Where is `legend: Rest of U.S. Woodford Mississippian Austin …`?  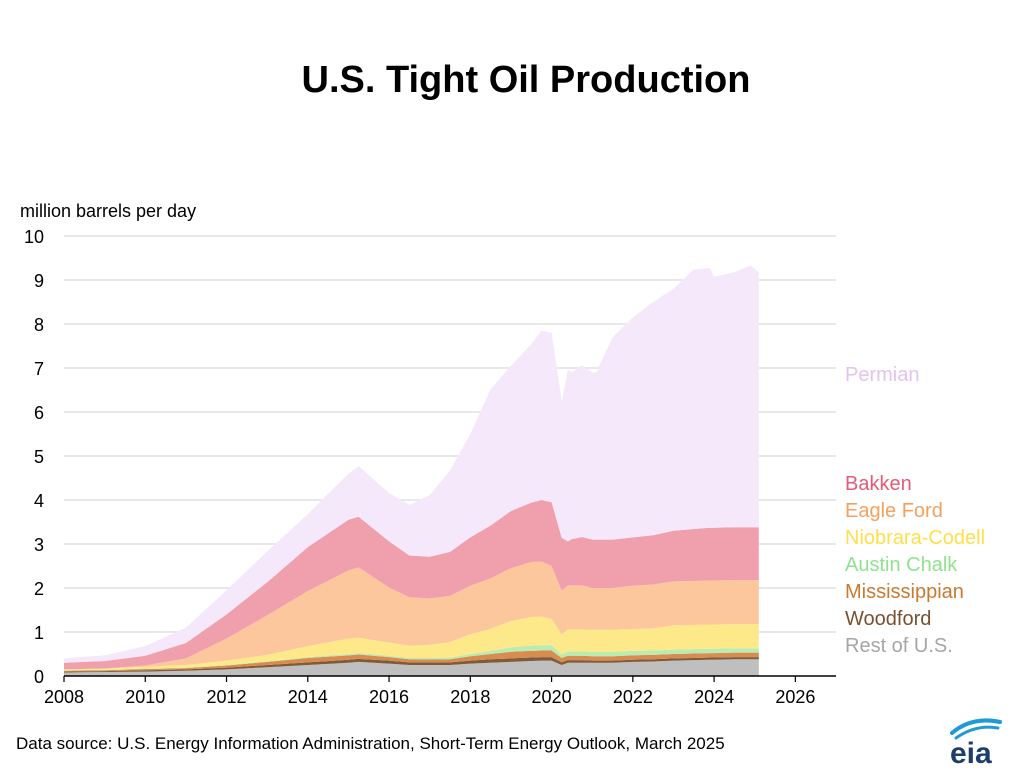 legend: Rest of U.S. Woodford Mississippian Austin … is located at coordinates (915, 510).